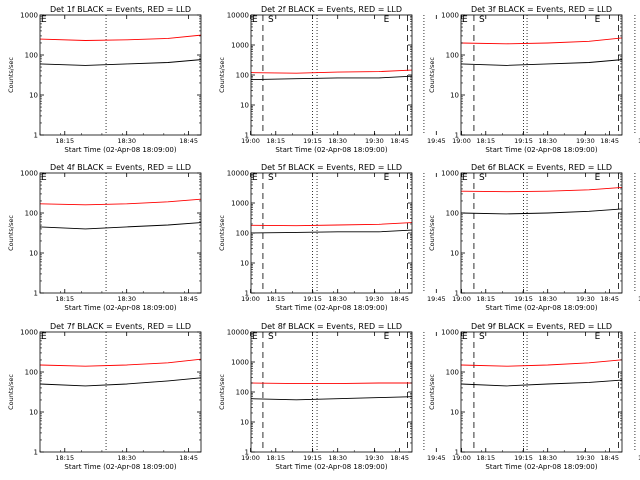 The width and height of the screenshot is (640, 480). What do you see at coordinates (541, 167) in the screenshot?
I see `panel-title: Det 6f BLACK = Events, RED = LLD` at bounding box center [541, 167].